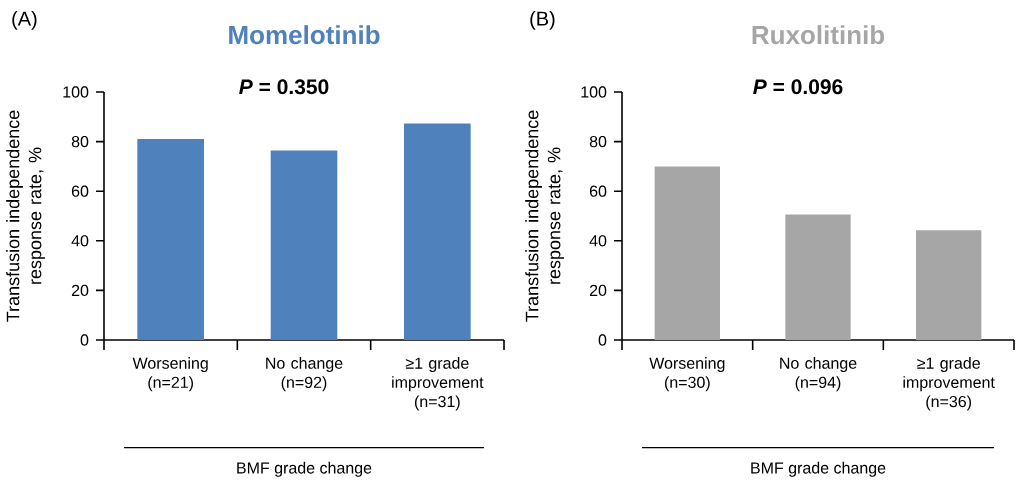 Image resolution: width=1036 pixels, height=486 pixels. What do you see at coordinates (304, 35) in the screenshot?
I see `chart-title: Momelotinib` at bounding box center [304, 35].